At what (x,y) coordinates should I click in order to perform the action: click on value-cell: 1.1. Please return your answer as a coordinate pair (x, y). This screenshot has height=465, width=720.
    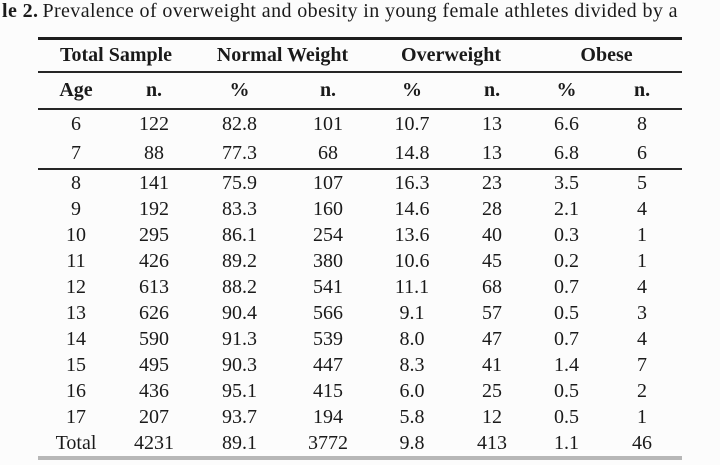
    Looking at the image, I should click on (567, 442).